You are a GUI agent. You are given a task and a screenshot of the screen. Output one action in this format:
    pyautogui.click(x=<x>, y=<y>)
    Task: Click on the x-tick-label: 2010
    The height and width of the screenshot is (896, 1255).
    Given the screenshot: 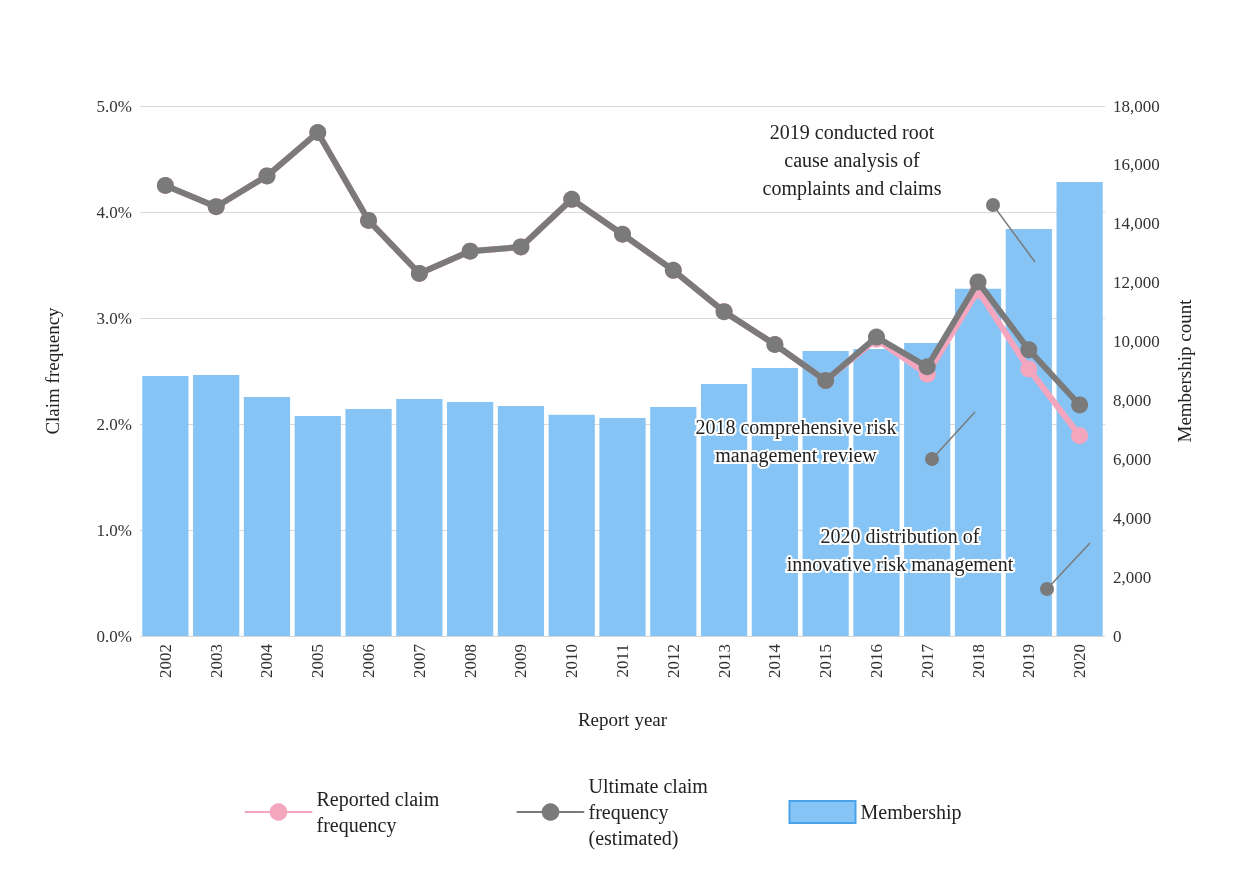 What is the action you would take?
    pyautogui.click(x=572, y=661)
    